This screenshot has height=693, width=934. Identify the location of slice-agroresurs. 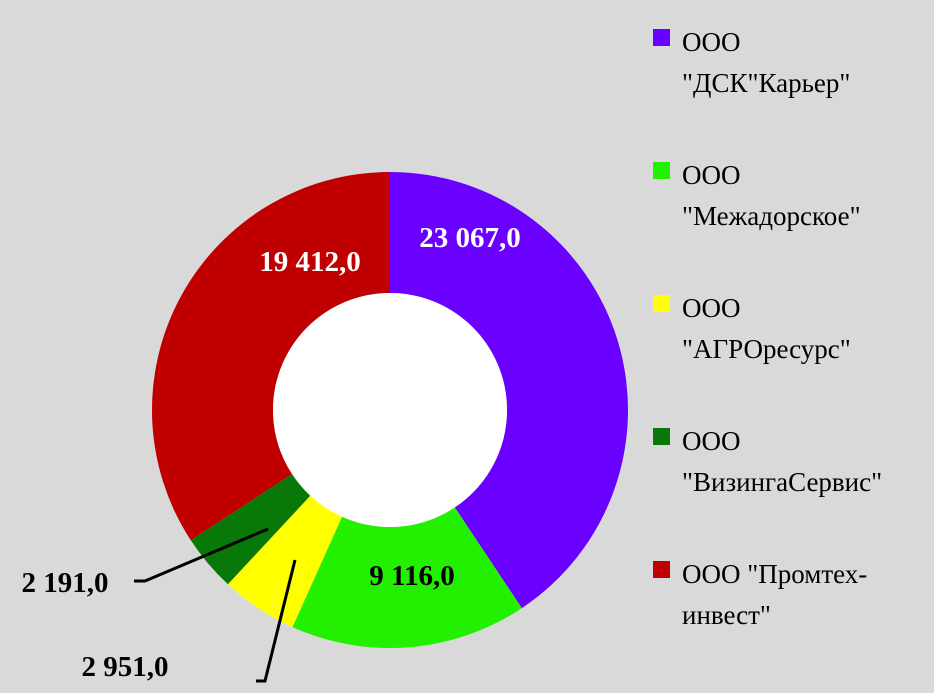
(285, 561).